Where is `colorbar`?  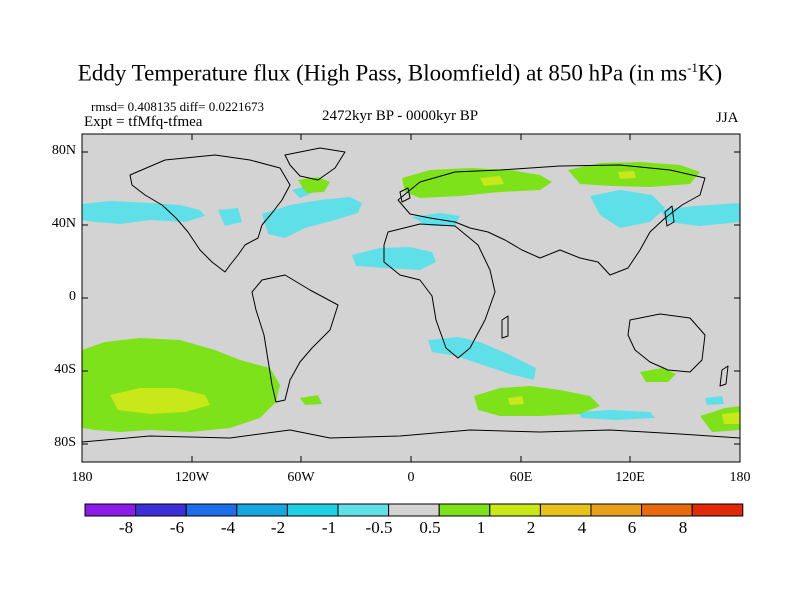
colorbar is located at coordinates (414, 510).